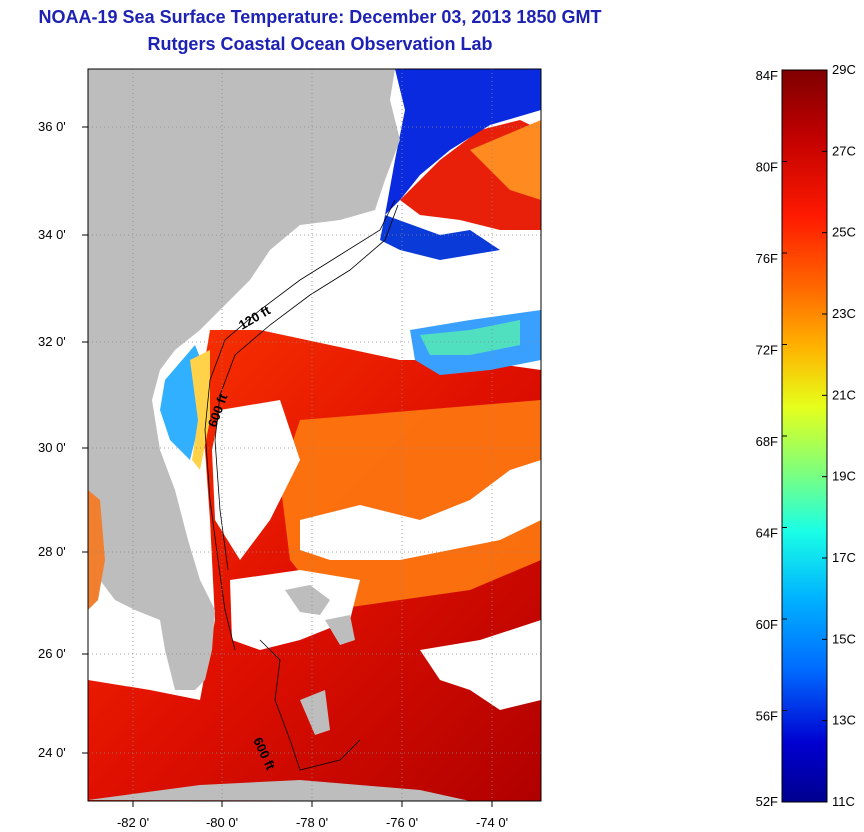 The image size is (864, 832). Describe the element at coordinates (844, 720) in the screenshot. I see `colorbar-celsius-label: 13C` at that location.